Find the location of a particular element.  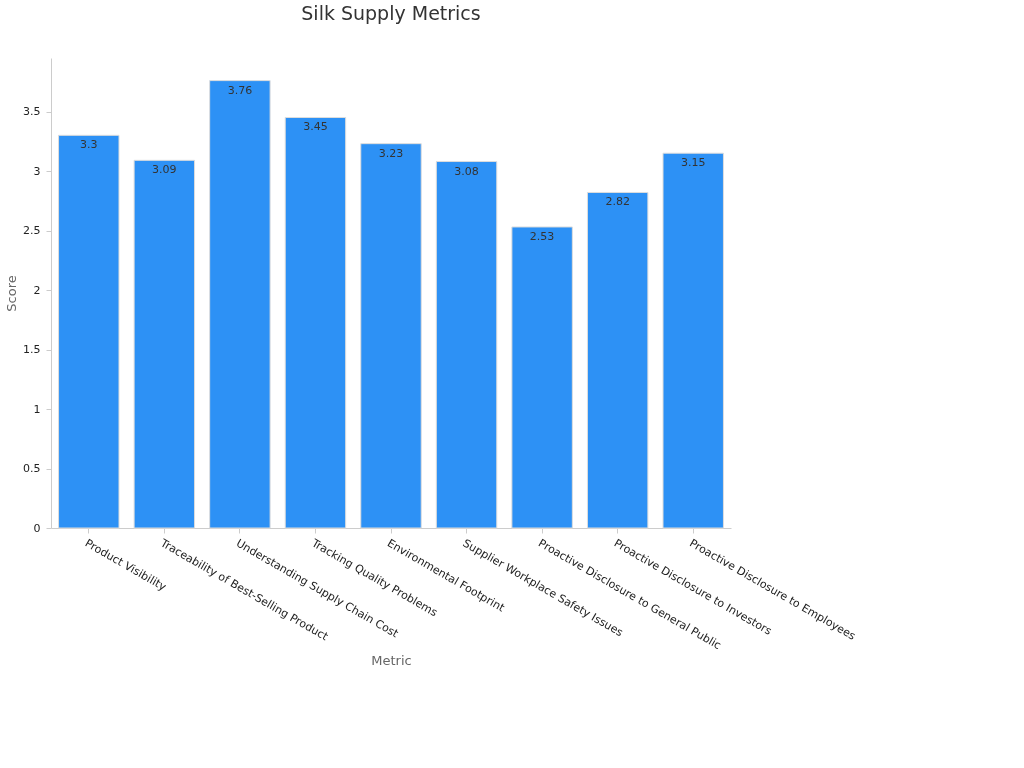

data-label: 3.45 is located at coordinates (315, 127).